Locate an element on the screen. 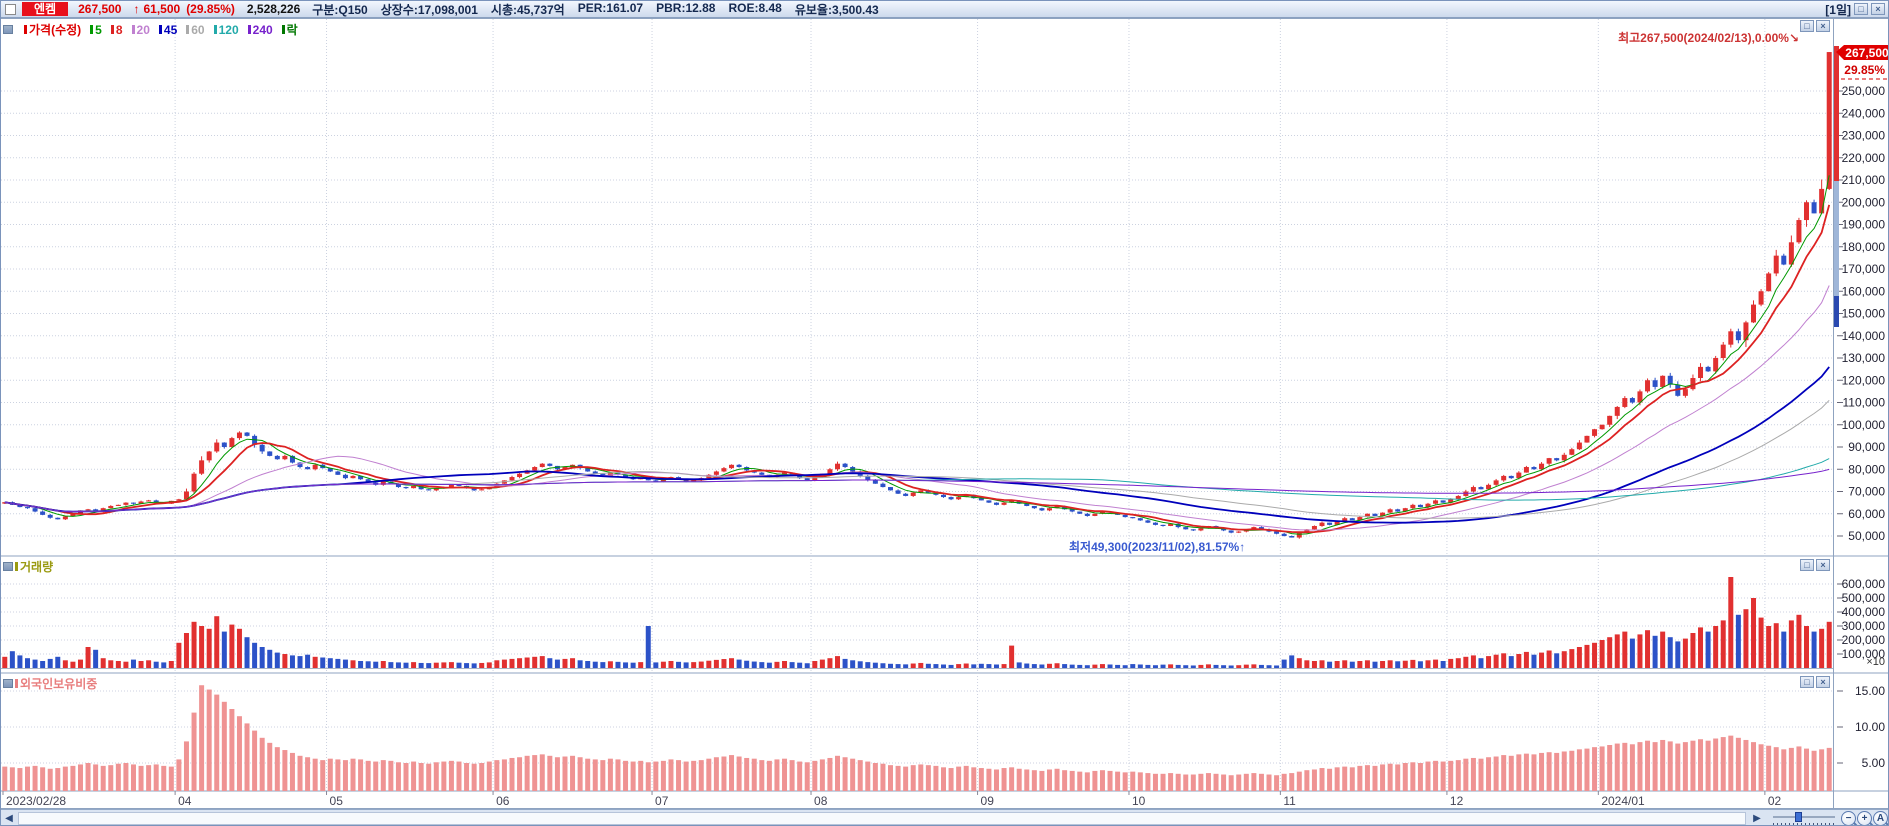  legend-label: 가격(수정) is located at coordinates (55, 30).